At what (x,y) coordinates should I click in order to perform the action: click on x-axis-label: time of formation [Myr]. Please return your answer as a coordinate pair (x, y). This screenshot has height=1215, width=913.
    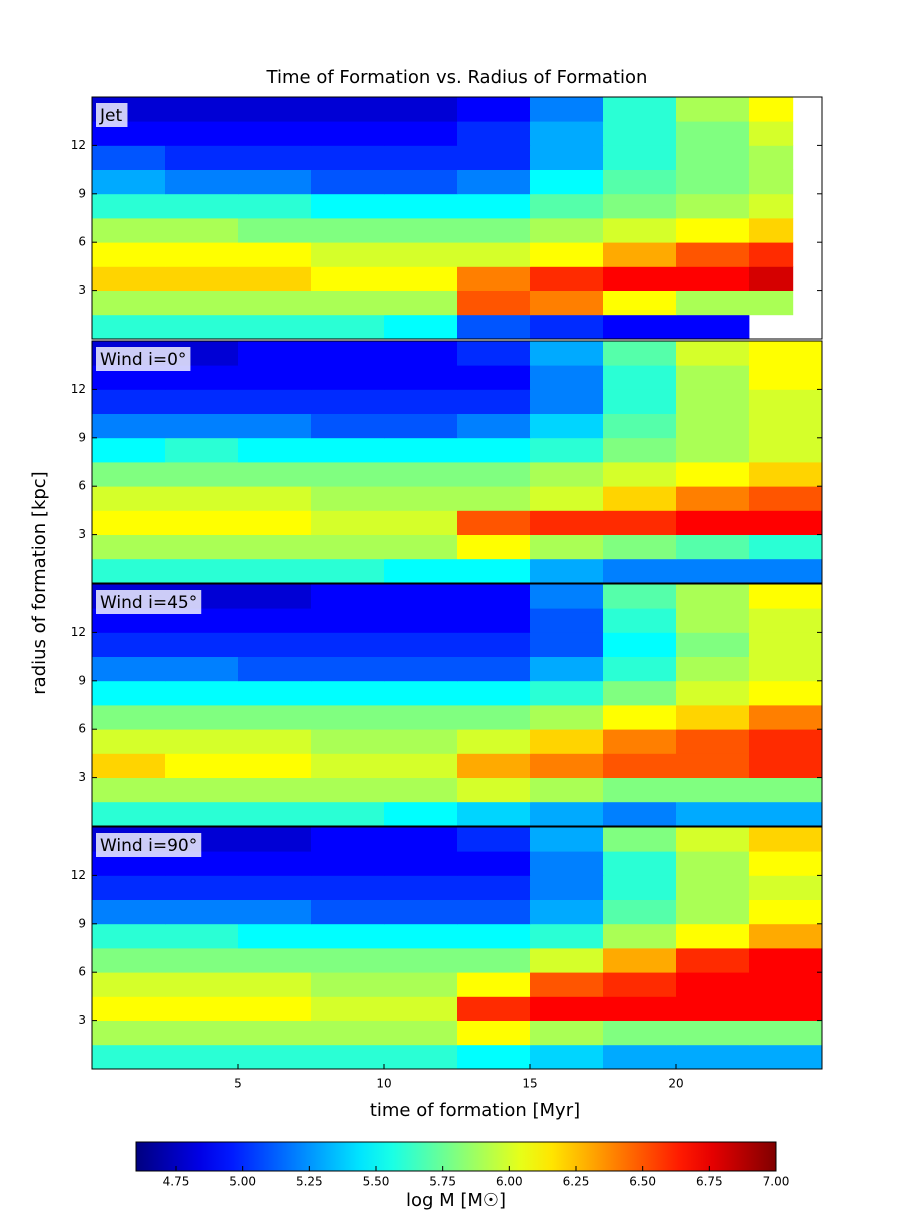
    Looking at the image, I should click on (475, 1110).